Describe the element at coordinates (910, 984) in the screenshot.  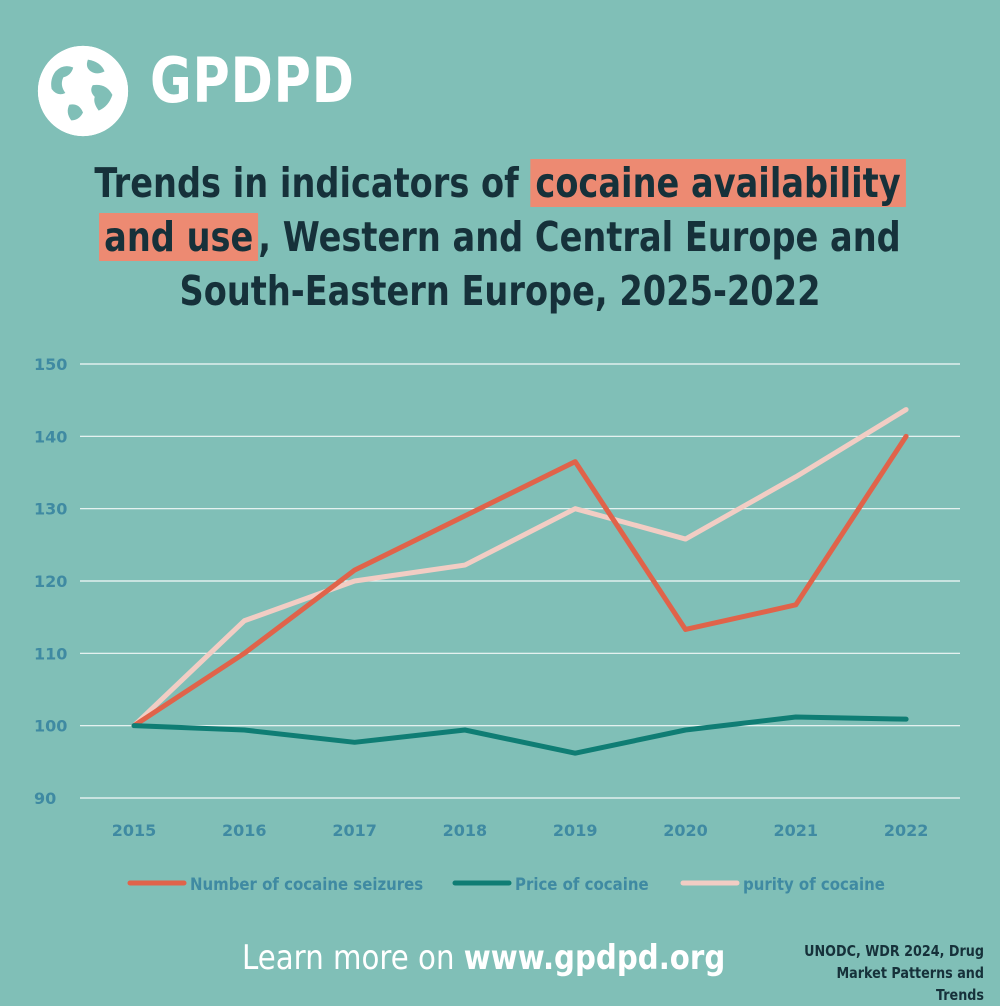
I see `source-line-2: Market Patterns and Trends` at that location.